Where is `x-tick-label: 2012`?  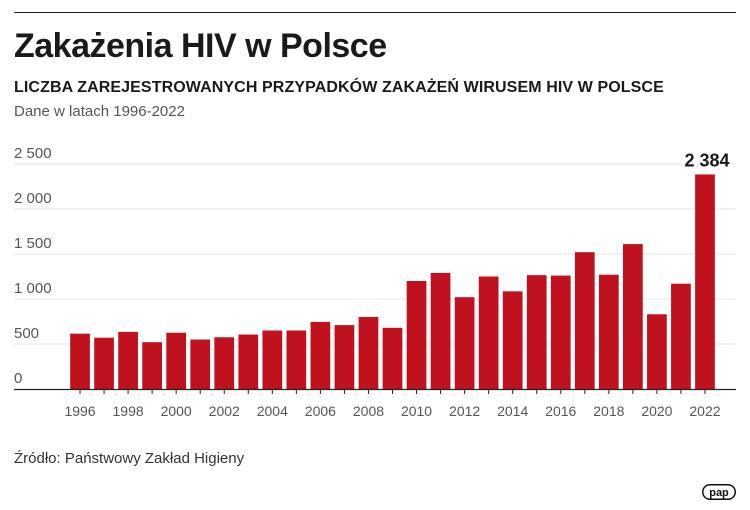
x-tick-label: 2012 is located at coordinates (464, 411).